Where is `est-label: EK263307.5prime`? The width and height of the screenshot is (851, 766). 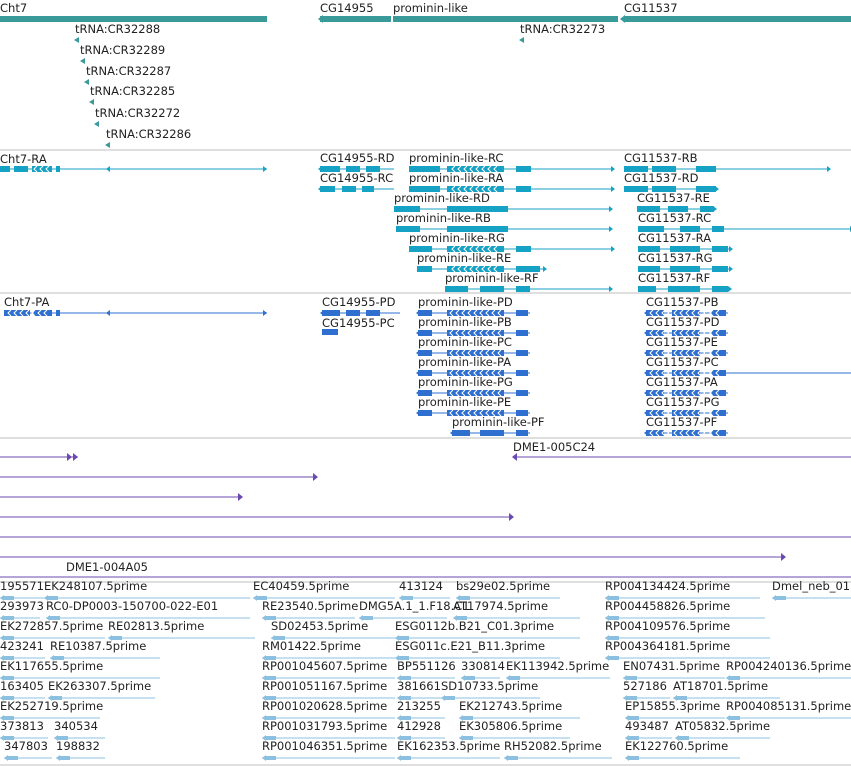 est-label: EK263307.5prime is located at coordinates (99, 686).